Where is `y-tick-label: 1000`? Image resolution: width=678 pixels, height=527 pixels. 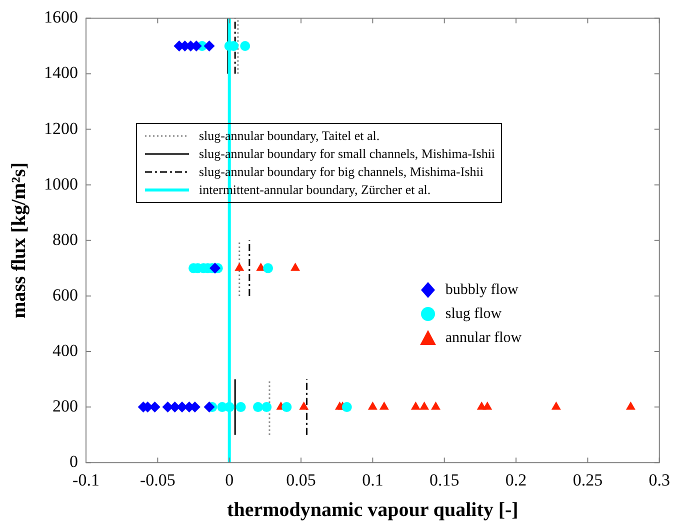
y-tick-label: 1000 is located at coordinates (61, 184).